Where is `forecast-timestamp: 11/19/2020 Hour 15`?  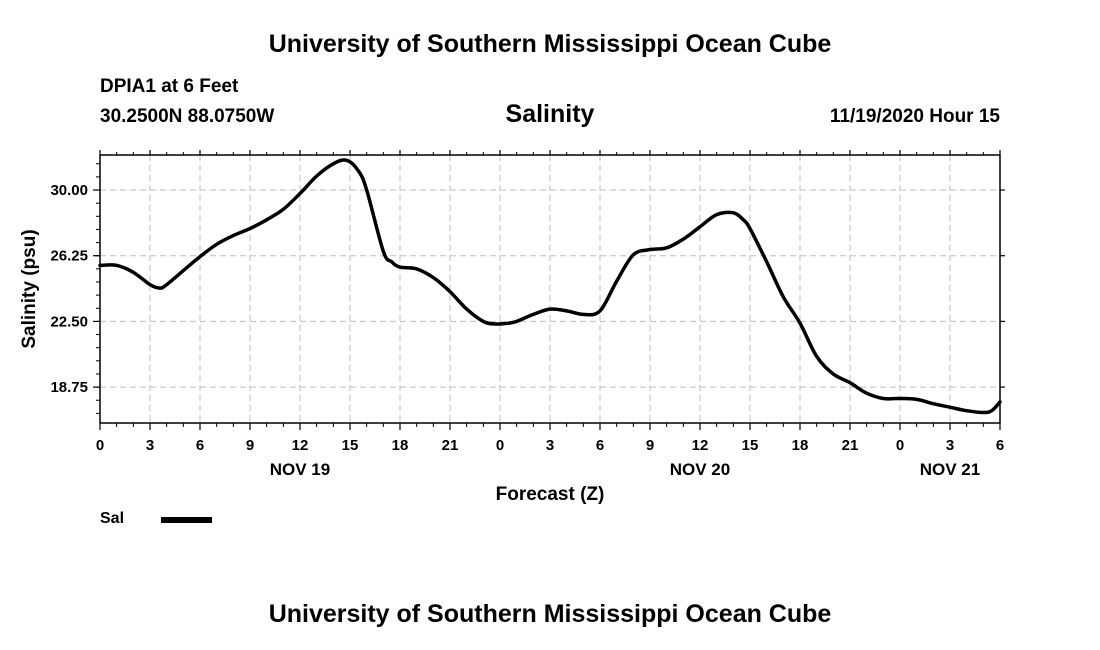 forecast-timestamp: 11/19/2020 Hour 15 is located at coordinates (914, 116).